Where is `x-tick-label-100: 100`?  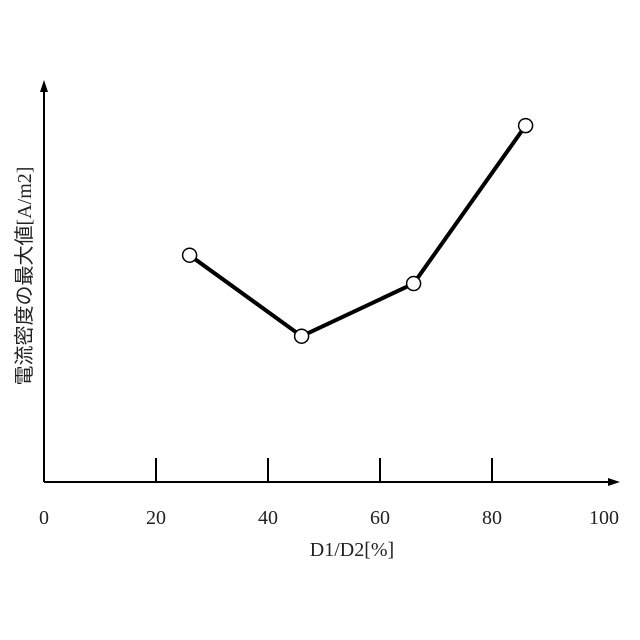 x-tick-label-100: 100 is located at coordinates (604, 518).